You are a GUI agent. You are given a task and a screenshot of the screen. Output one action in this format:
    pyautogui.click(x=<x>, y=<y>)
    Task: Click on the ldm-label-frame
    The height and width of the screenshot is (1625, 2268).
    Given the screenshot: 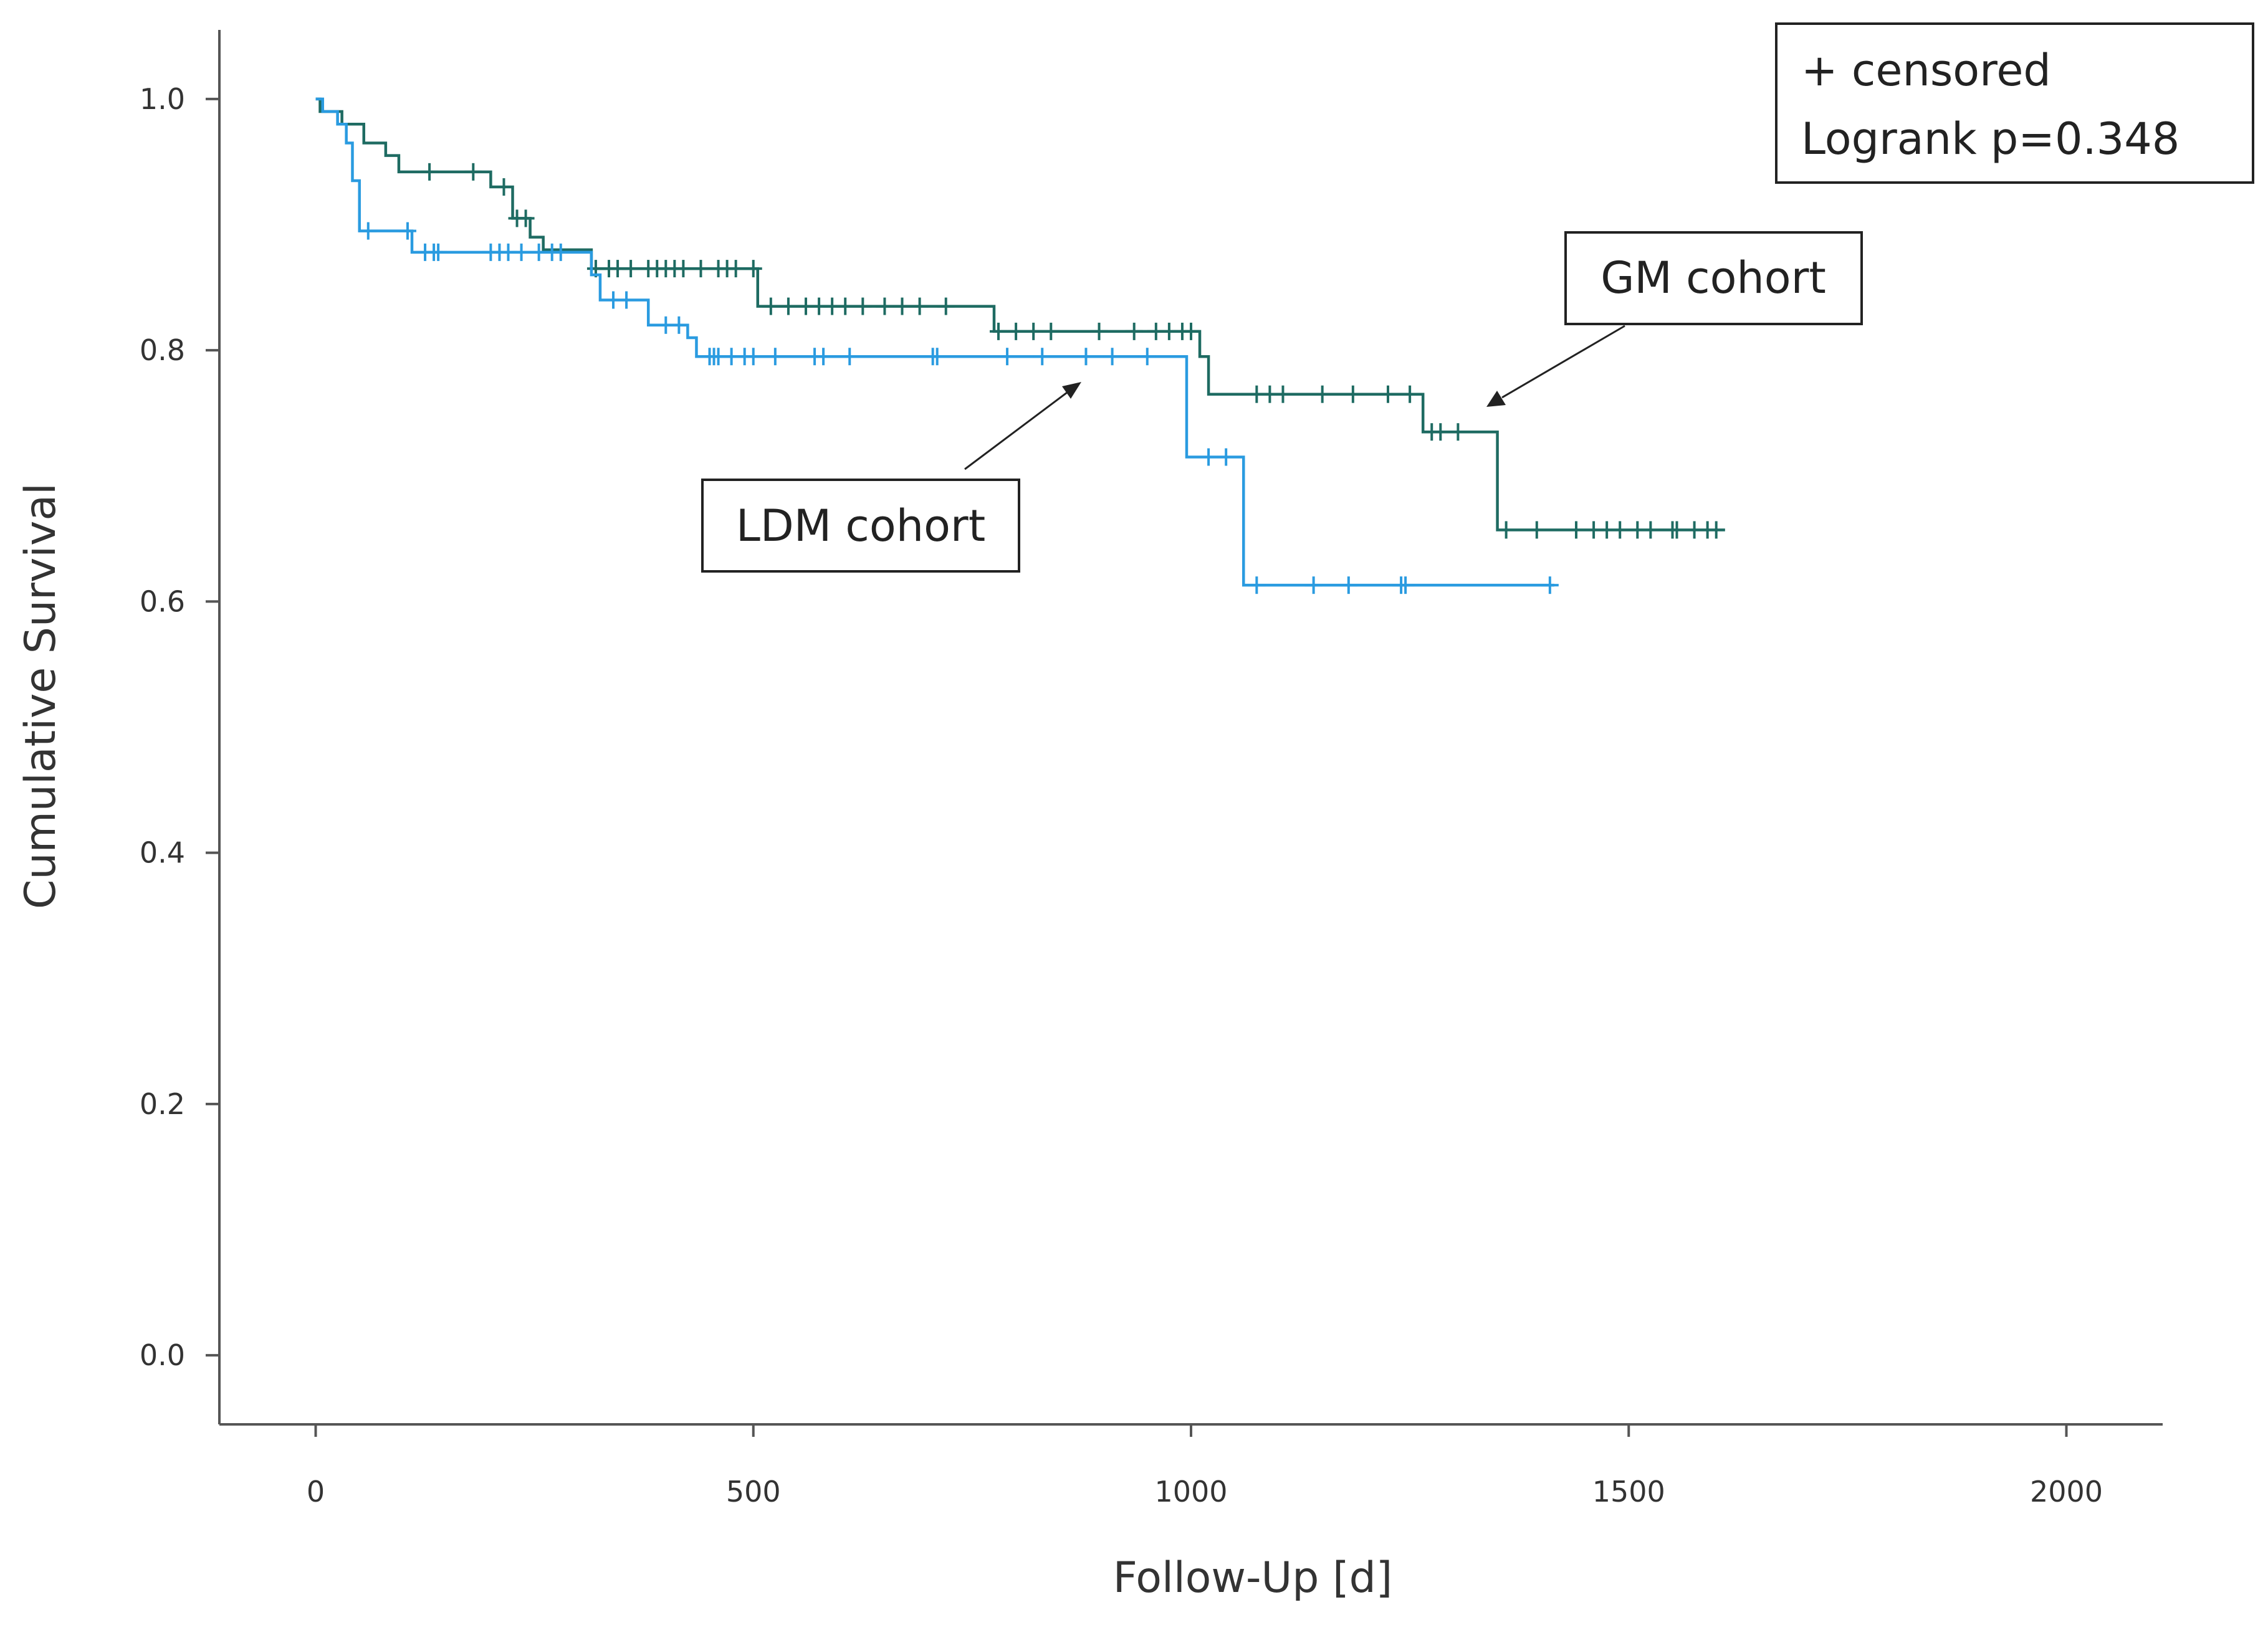 What is the action you would take?
    pyautogui.click(x=861, y=526)
    